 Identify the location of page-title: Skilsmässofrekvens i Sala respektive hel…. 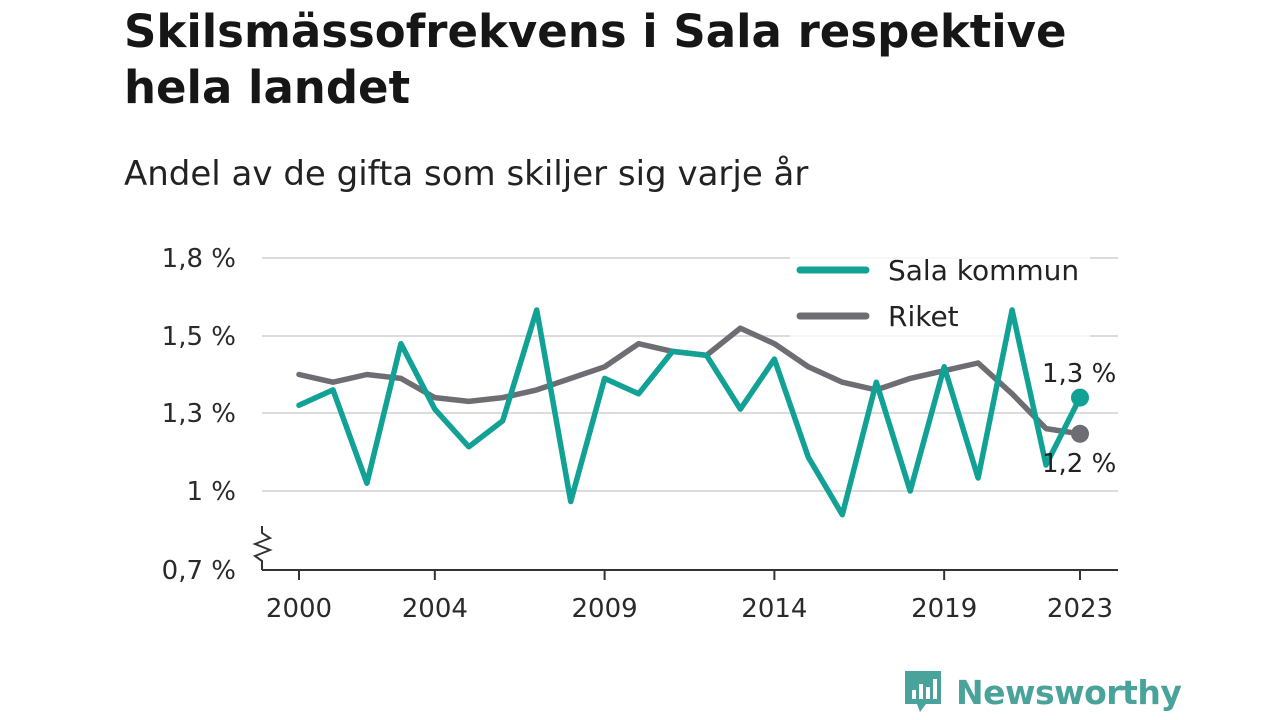
(595, 59).